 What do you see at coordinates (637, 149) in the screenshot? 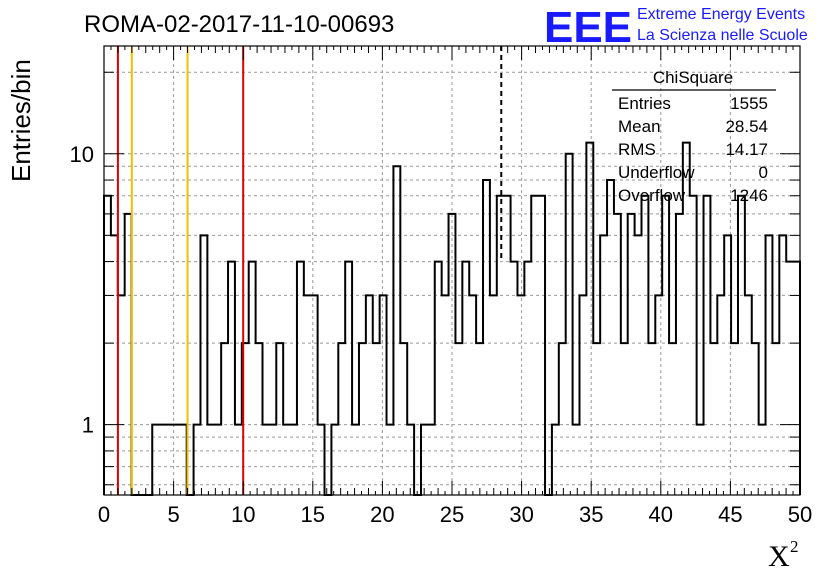
I see `stats-label: RMS` at bounding box center [637, 149].